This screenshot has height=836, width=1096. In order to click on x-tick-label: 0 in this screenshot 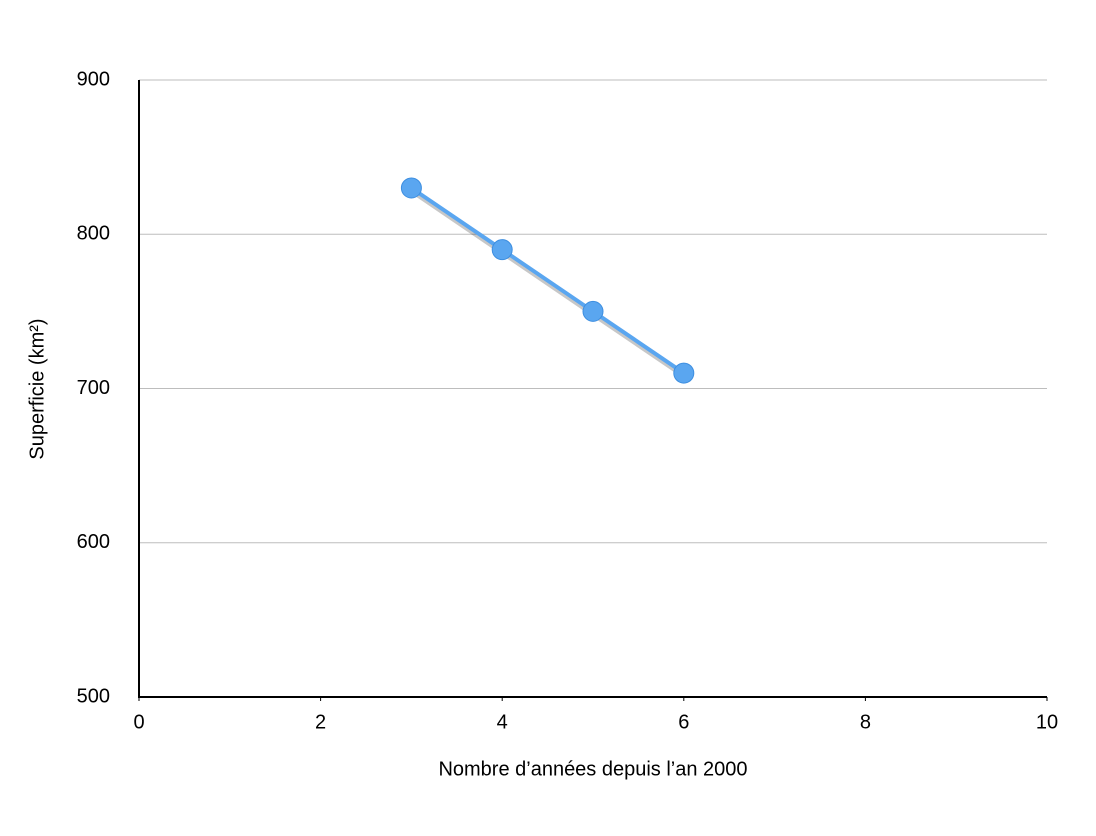, I will do `click(138, 722)`.